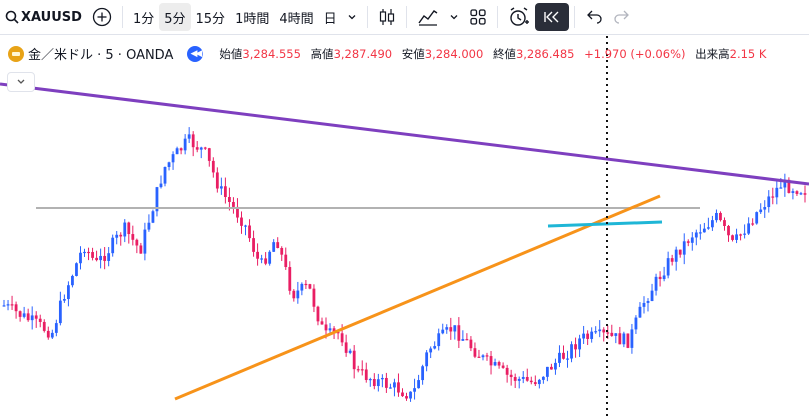 This screenshot has height=418, width=809. I want to click on plus-circle-icon, so click(102, 17).